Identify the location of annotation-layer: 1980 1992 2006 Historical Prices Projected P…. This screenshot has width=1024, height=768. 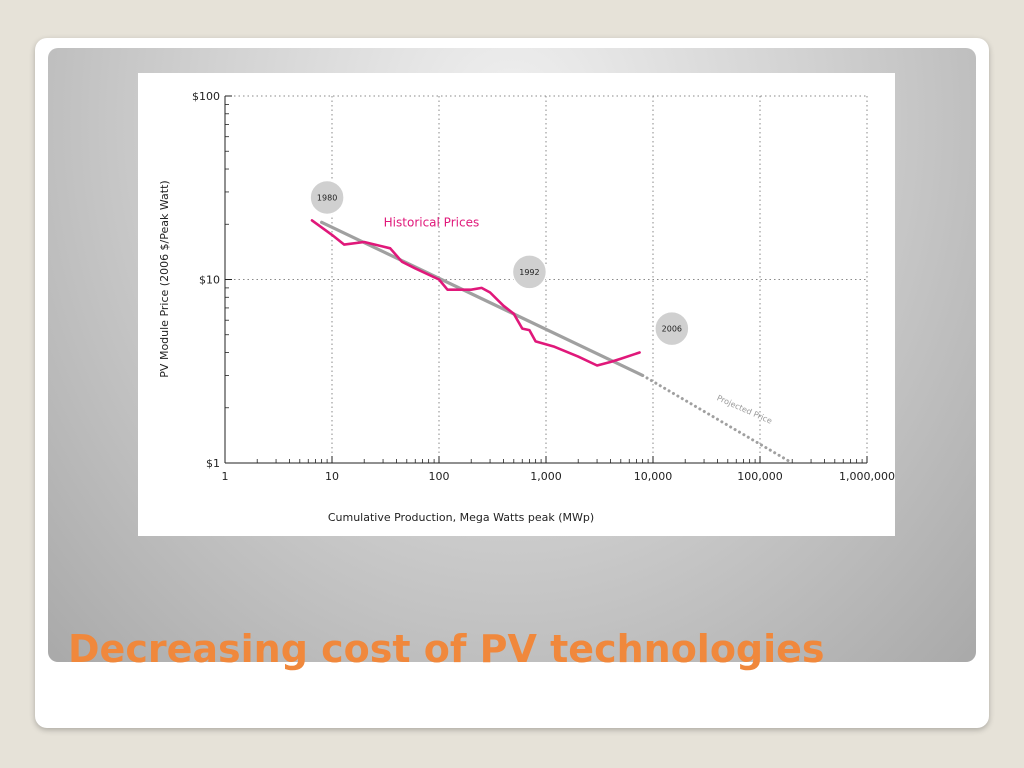
(541, 302).